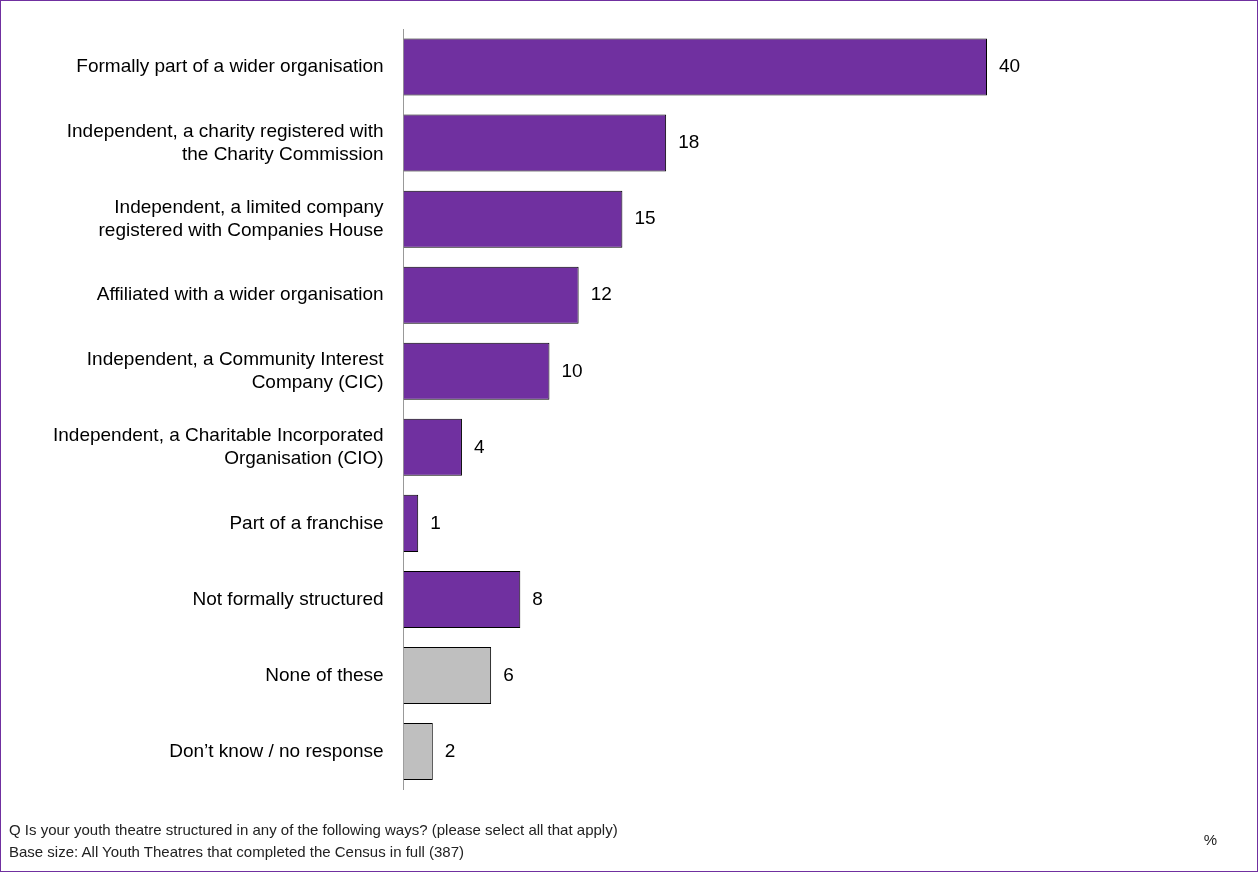 The height and width of the screenshot is (872, 1258). Describe the element at coordinates (313, 830) in the screenshot. I see `text: Q Is your youth theatre structured in any of the following ways? (please select all that apply)` at that location.